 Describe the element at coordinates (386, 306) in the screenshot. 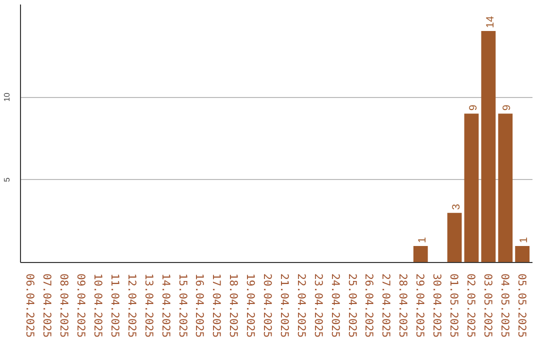

I see `x-tick-label: 27.04.2025` at that location.